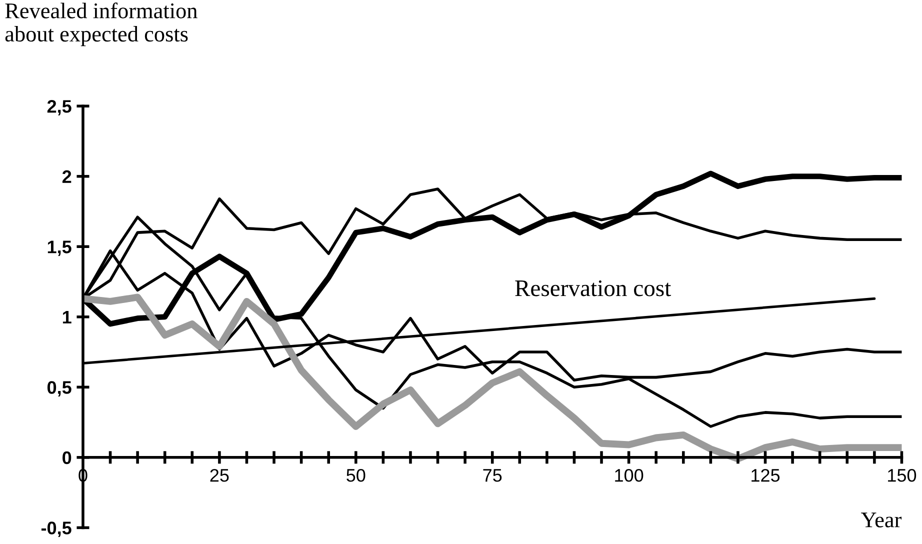 The height and width of the screenshot is (544, 922). I want to click on annotation: Reservation cost, so click(593, 288).